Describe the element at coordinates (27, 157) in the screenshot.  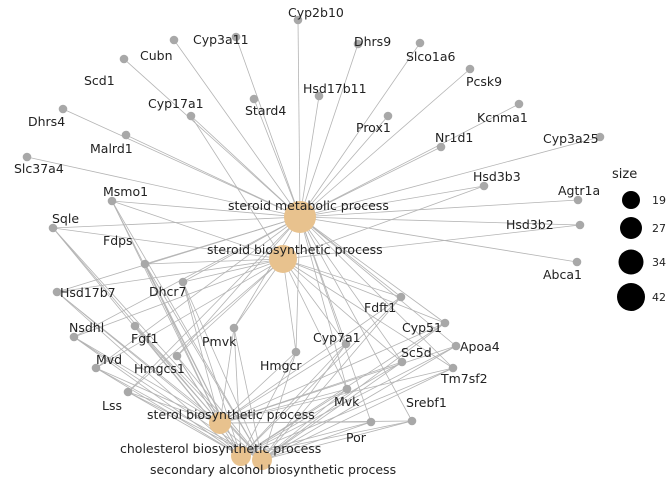
I see `gene-node-slc37a4` at that location.